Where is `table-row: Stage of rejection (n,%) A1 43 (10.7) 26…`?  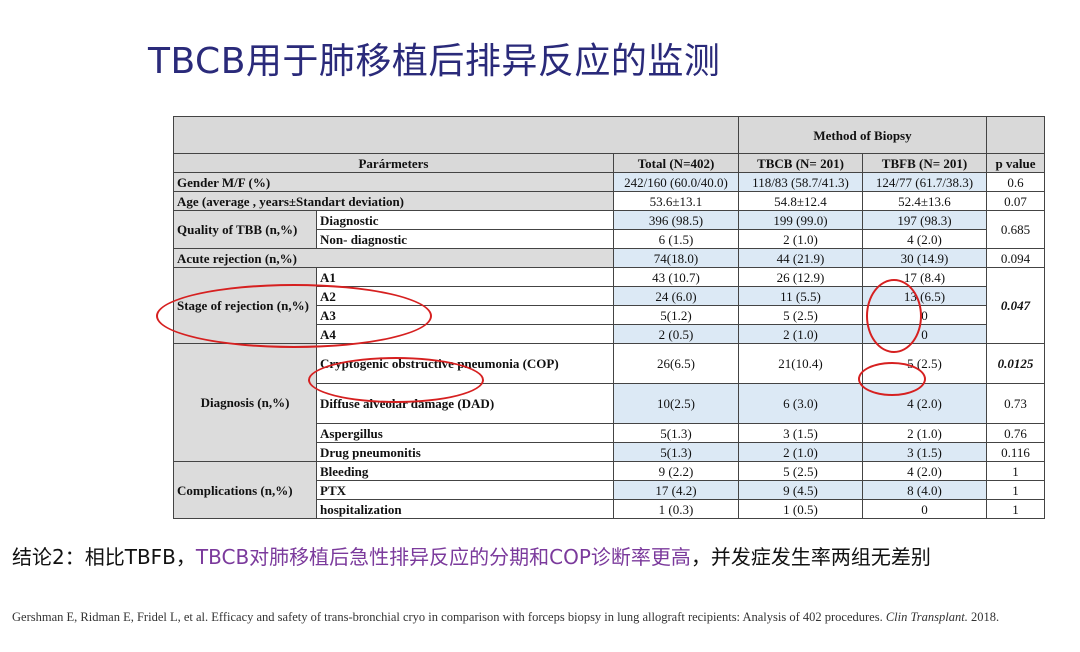
table-row: Stage of rejection (n,%) A1 43 (10.7) 26… is located at coordinates (609, 305).